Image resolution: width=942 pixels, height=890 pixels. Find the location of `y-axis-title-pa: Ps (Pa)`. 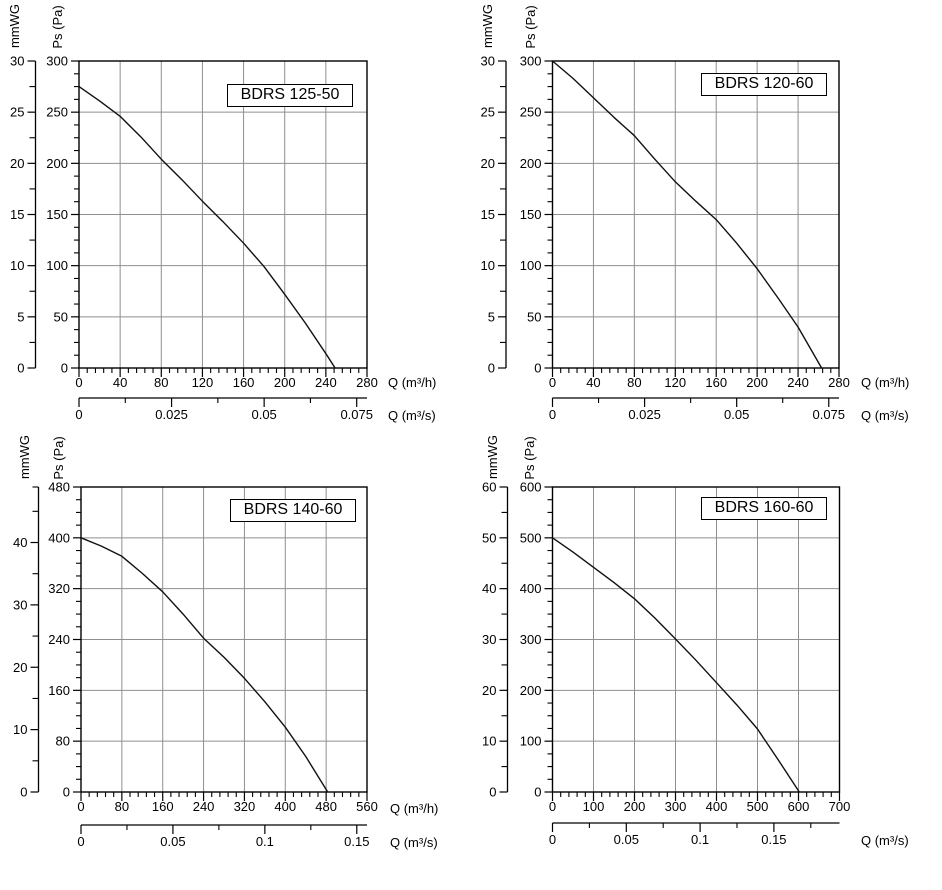

y-axis-title-pa: Ps (Pa) is located at coordinates (57, 27).